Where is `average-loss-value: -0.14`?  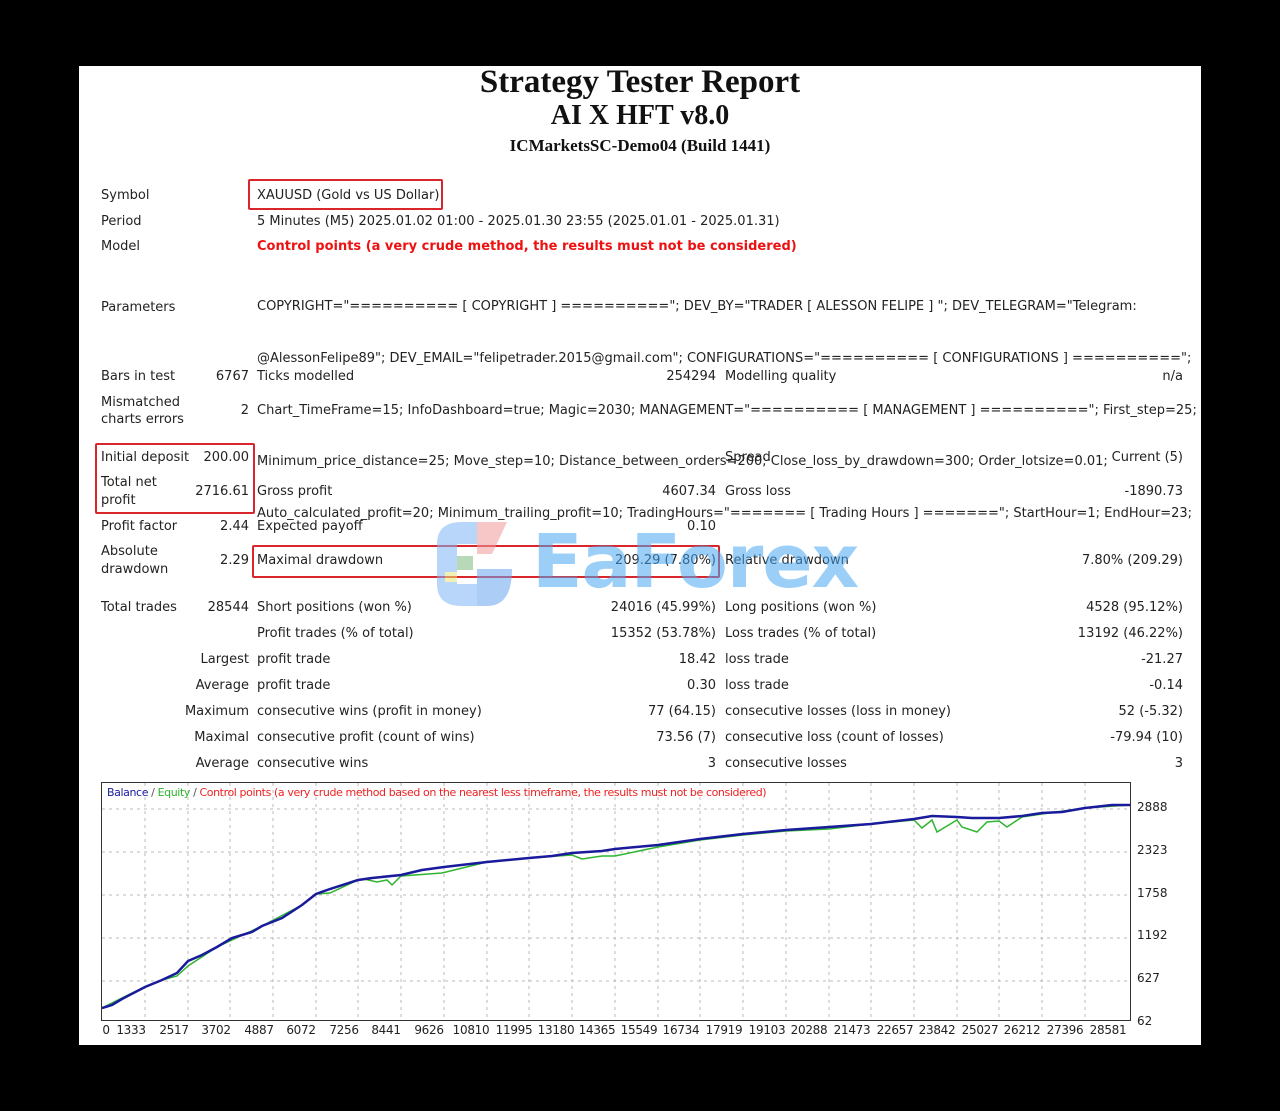 average-loss-value: -0.14 is located at coordinates (1166, 685).